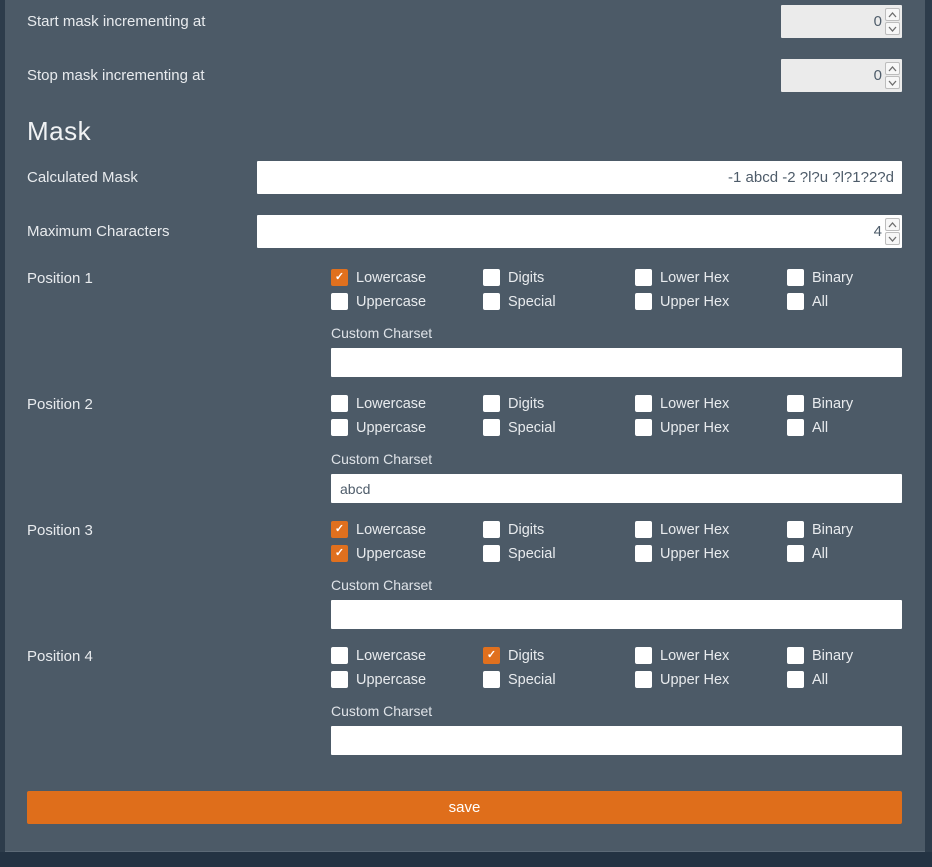  What do you see at coordinates (391, 403) in the screenshot?
I see `charset-option-label: Lowercase` at bounding box center [391, 403].